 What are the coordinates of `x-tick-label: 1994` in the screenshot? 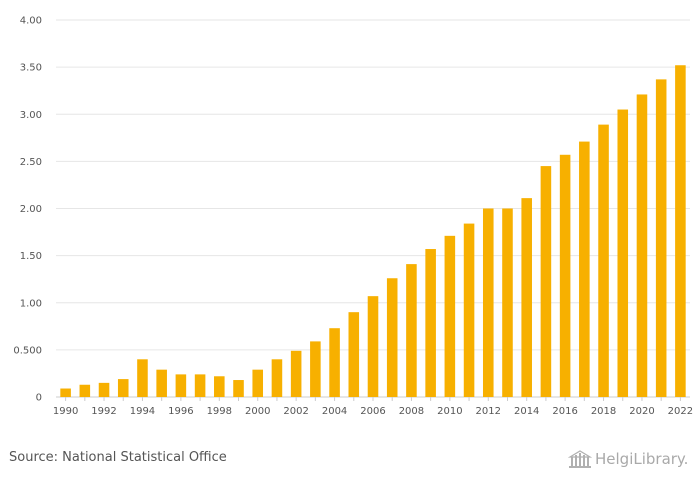 It's located at (142, 411).